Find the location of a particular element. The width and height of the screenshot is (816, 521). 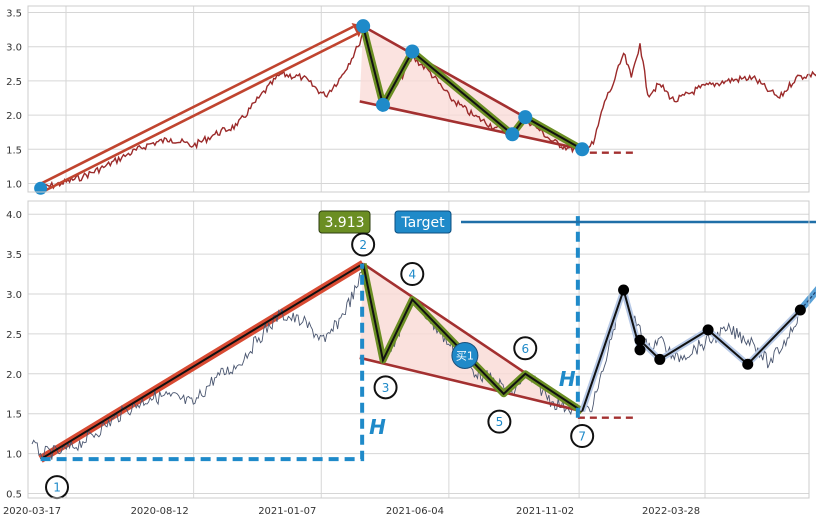

bottom-ytick-5: 3.0 is located at coordinates (14, 295).